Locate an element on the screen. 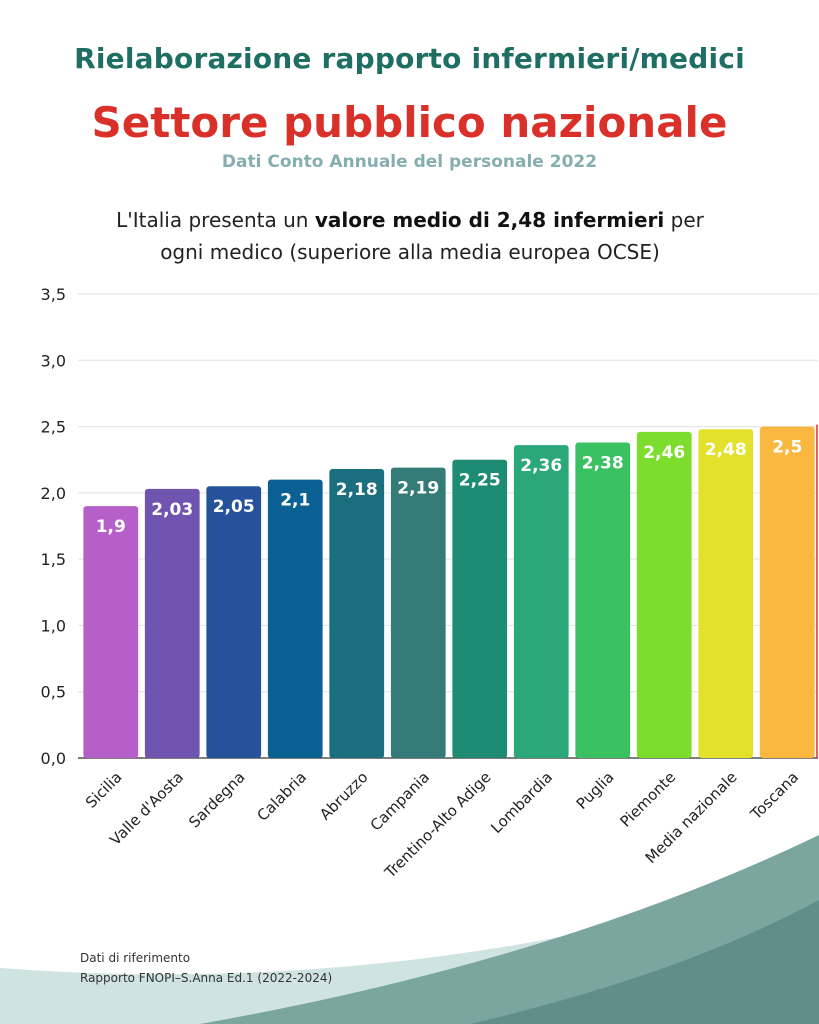 Image resolution: width=819 pixels, height=1024 pixels. y-tick-label: 3,5 is located at coordinates (53, 294).